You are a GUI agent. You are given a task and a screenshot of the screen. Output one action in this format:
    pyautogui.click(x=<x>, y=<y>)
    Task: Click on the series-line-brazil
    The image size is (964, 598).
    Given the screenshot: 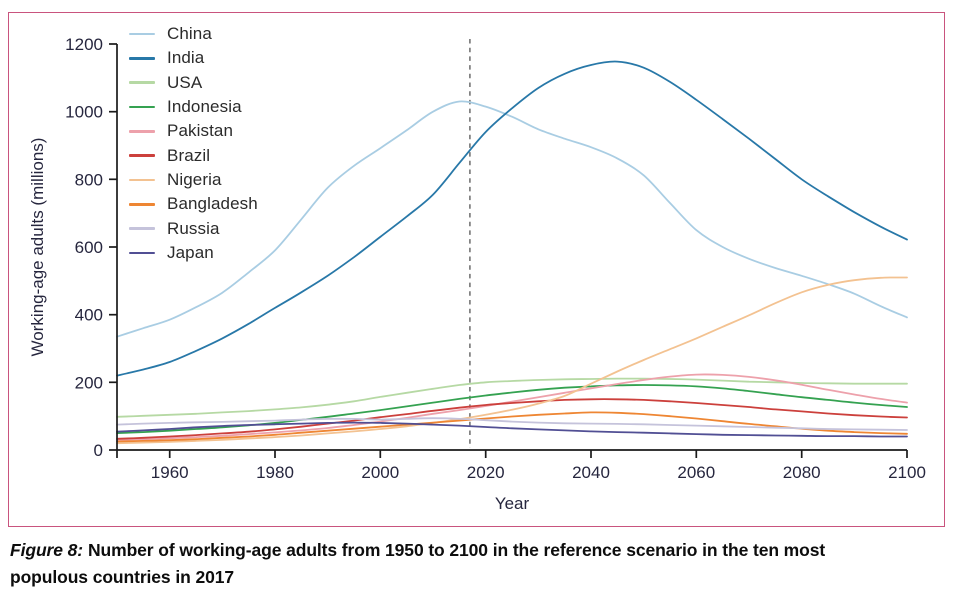 What is the action you would take?
    pyautogui.click(x=512, y=419)
    